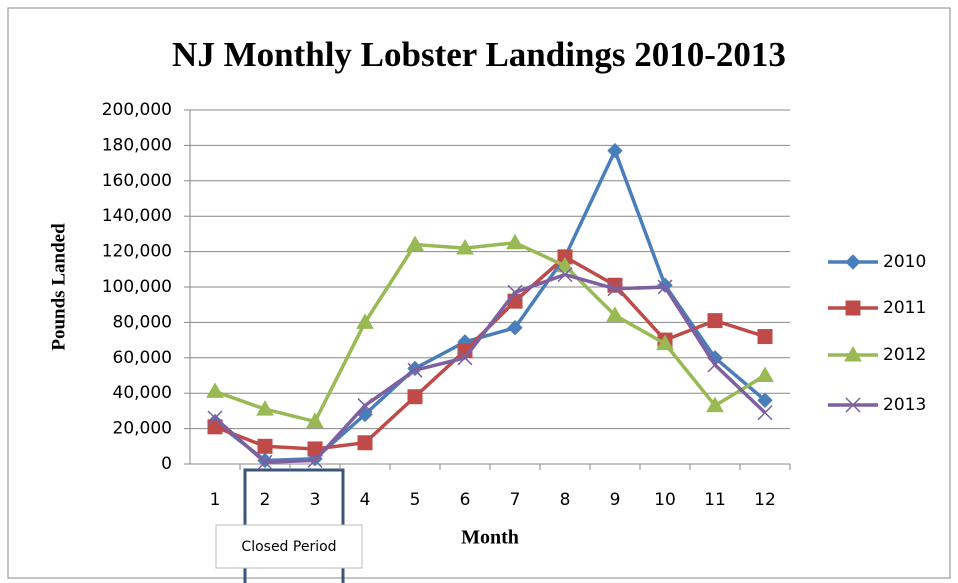 This screenshot has height=583, width=958. Describe the element at coordinates (490, 538) in the screenshot. I see `x-axis-title: Month` at that location.